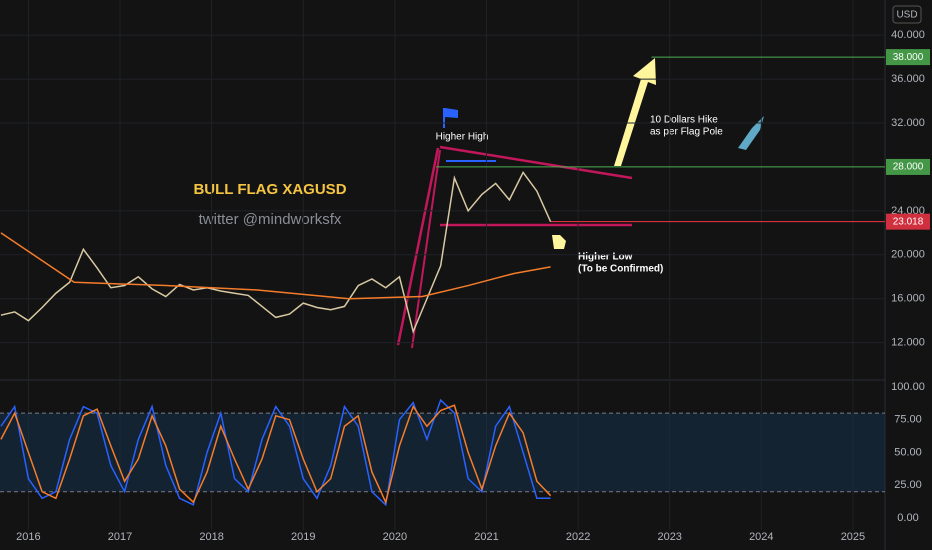  I want to click on chart-title: BULL FLAG XAGUSD, so click(269, 189).